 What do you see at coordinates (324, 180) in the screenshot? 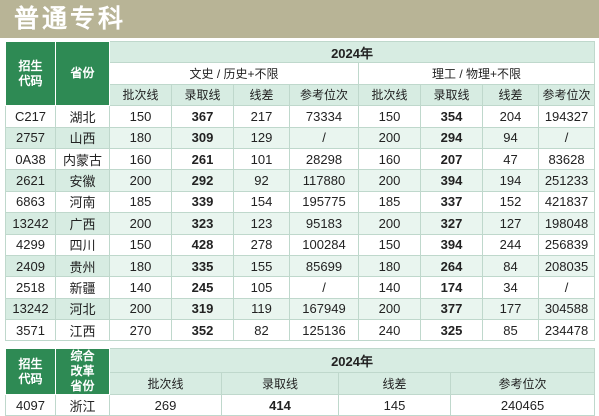
I see `cell-arts-reference-rank: 117880` at bounding box center [324, 180].